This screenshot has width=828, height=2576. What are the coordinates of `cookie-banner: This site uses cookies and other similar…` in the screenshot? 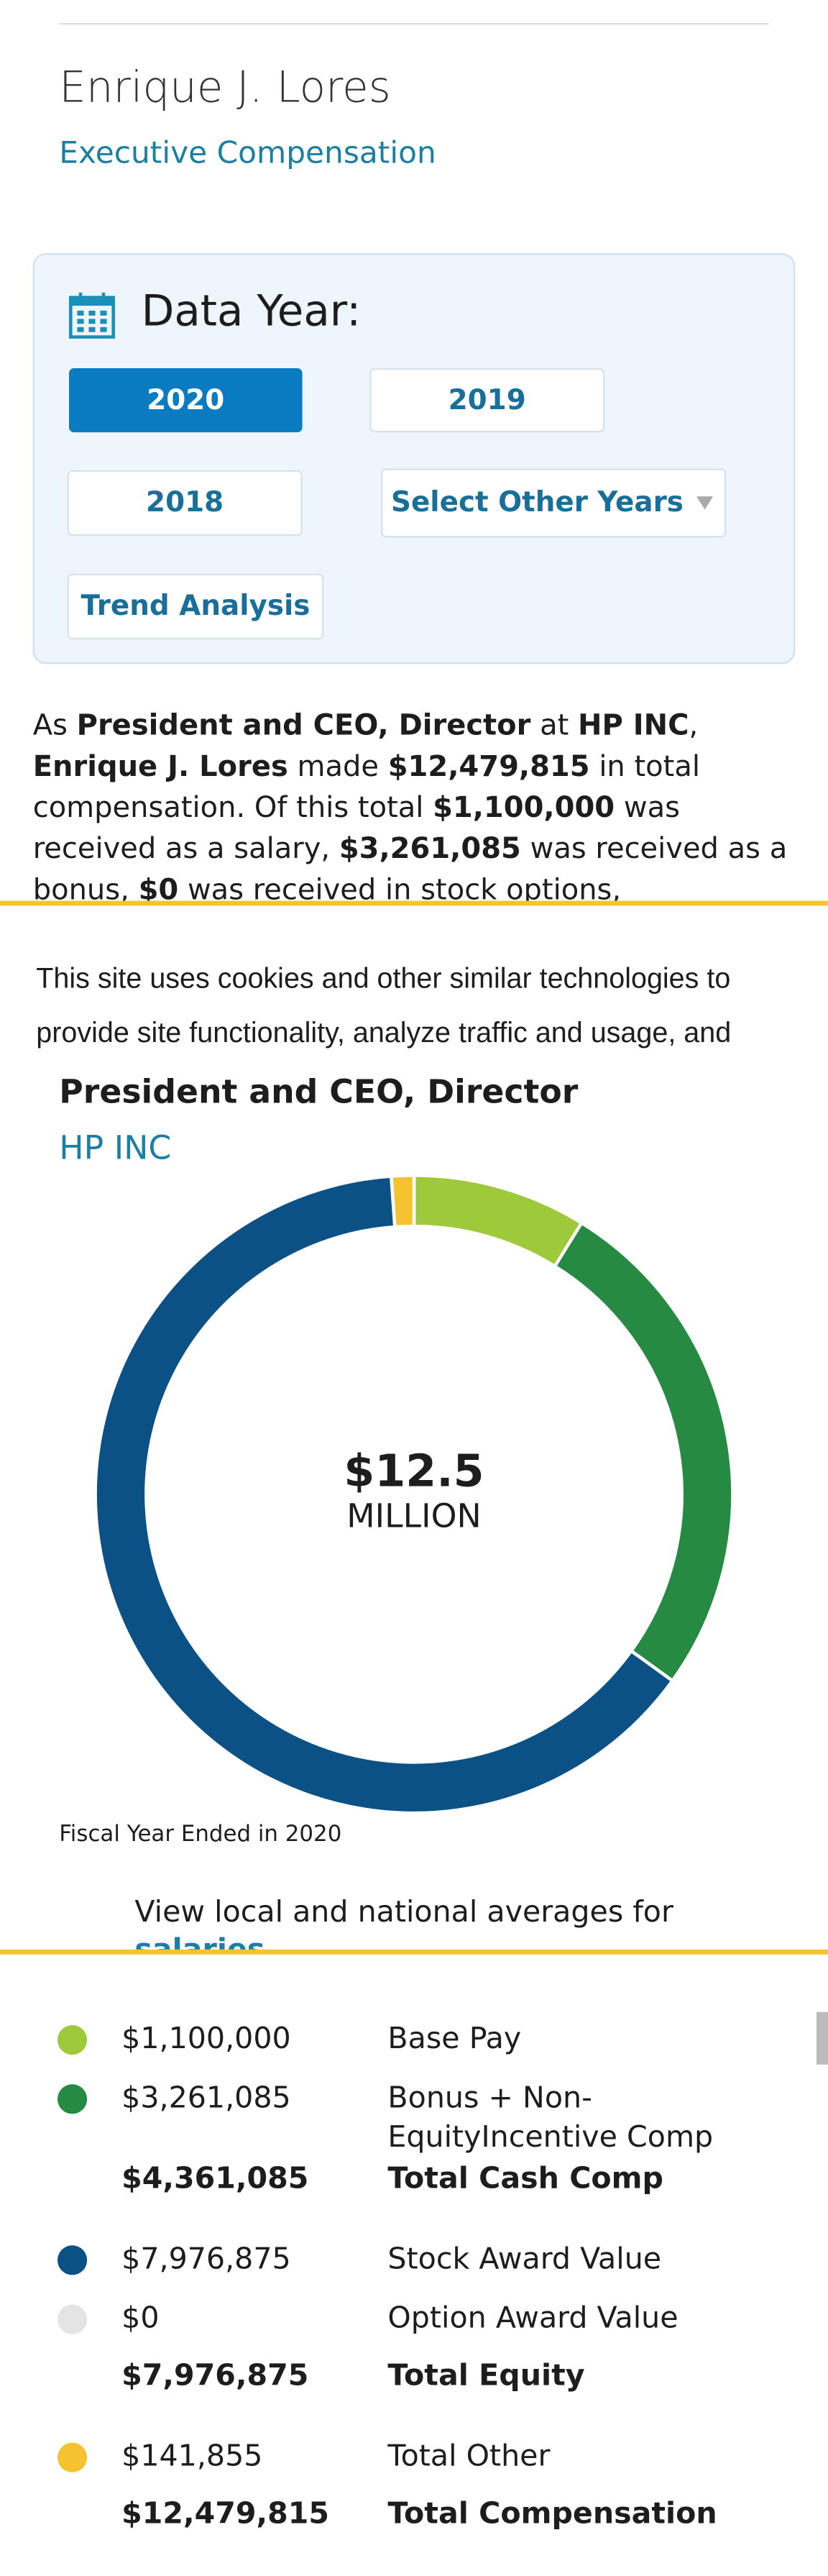 It's located at (414, 983).